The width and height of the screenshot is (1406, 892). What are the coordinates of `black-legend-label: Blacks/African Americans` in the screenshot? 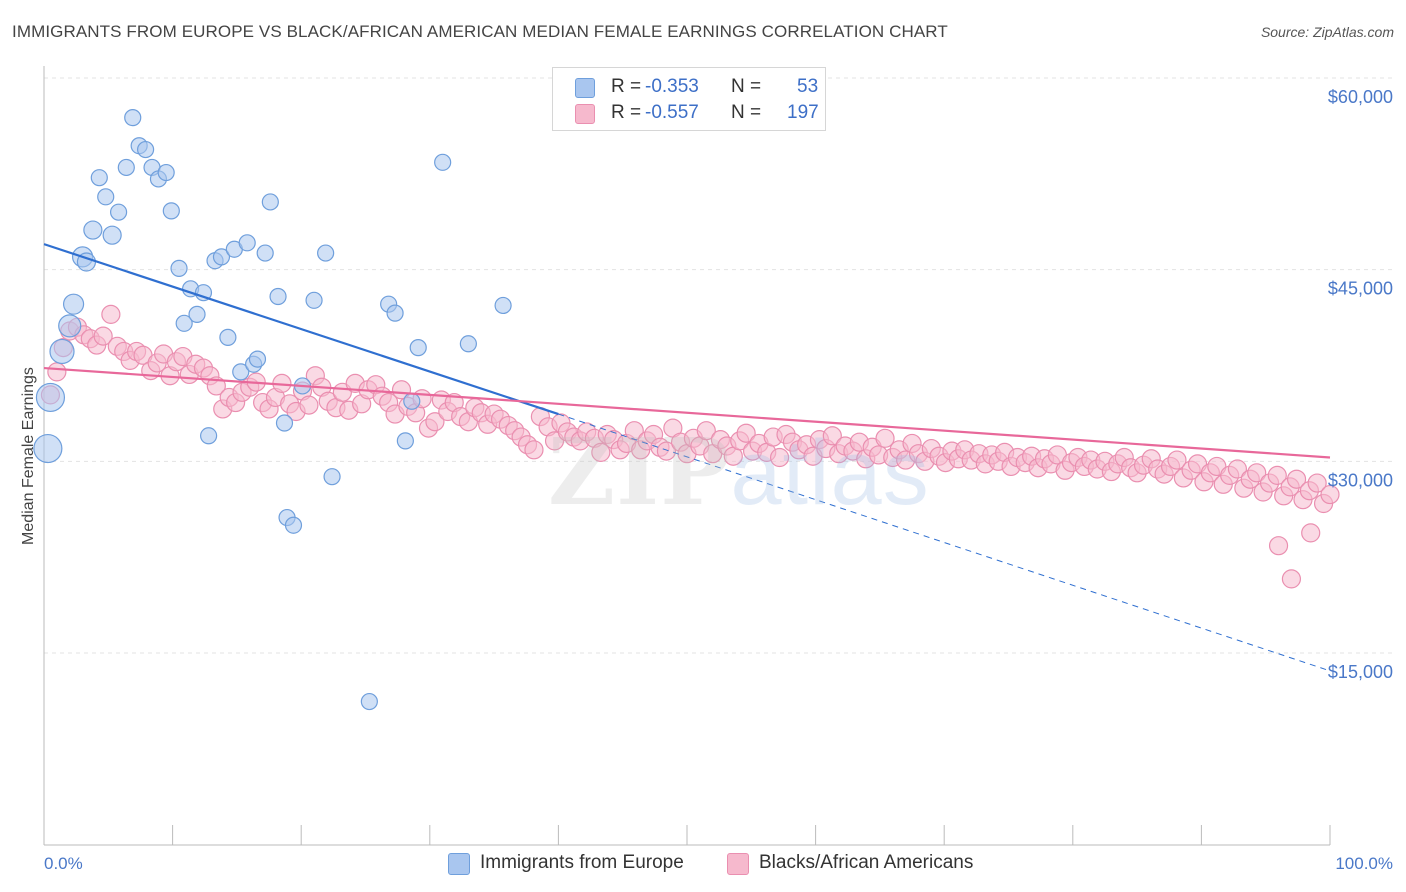 It's located at (866, 862).